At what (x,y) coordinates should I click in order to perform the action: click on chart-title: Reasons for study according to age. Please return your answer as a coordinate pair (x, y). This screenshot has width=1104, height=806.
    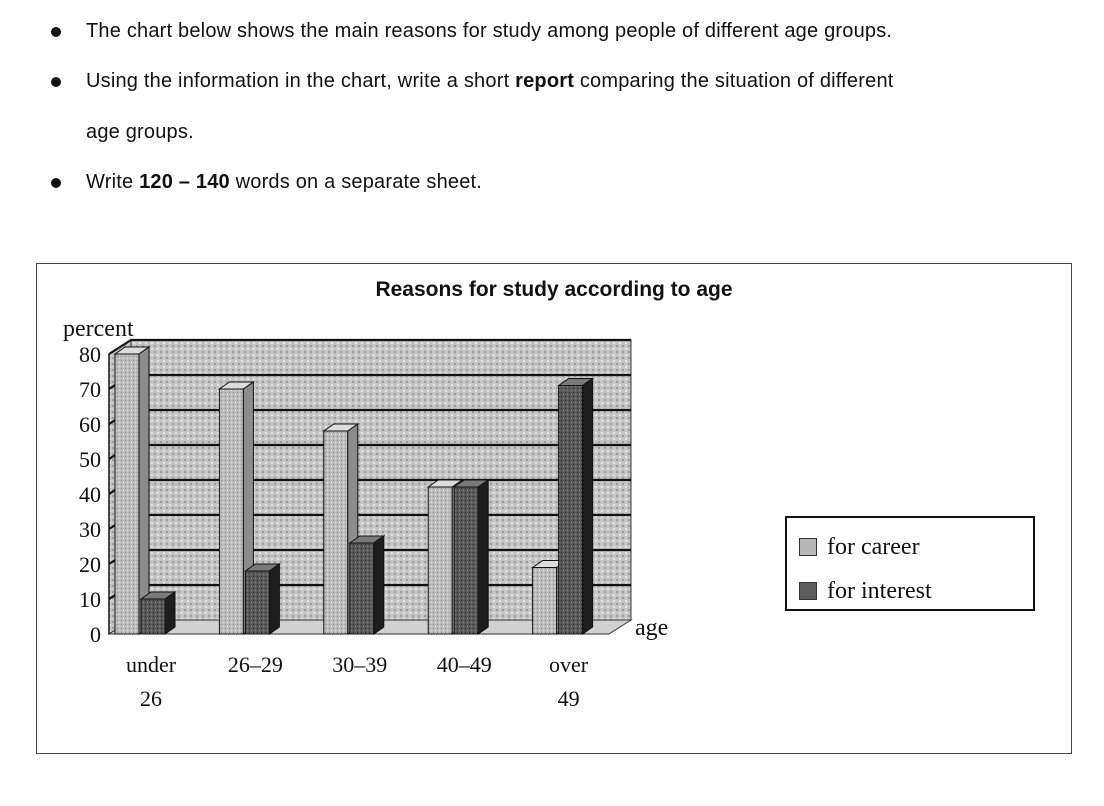
    Looking at the image, I should click on (554, 289).